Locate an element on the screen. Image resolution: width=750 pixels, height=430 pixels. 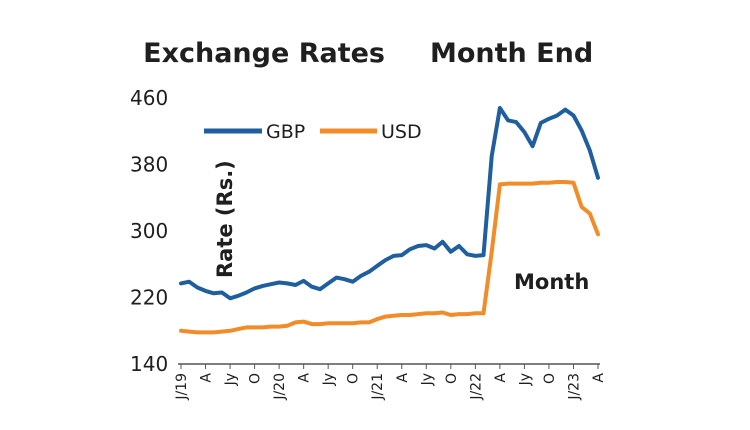
x-tick-label: J/21 is located at coordinates (378, 387).